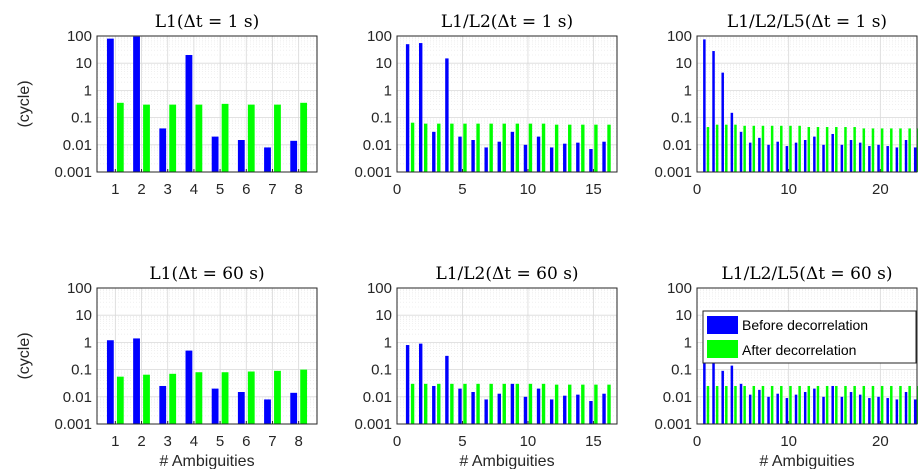 The width and height of the screenshot is (918, 469). I want to click on y-tick-label: 1, so click(88, 90).